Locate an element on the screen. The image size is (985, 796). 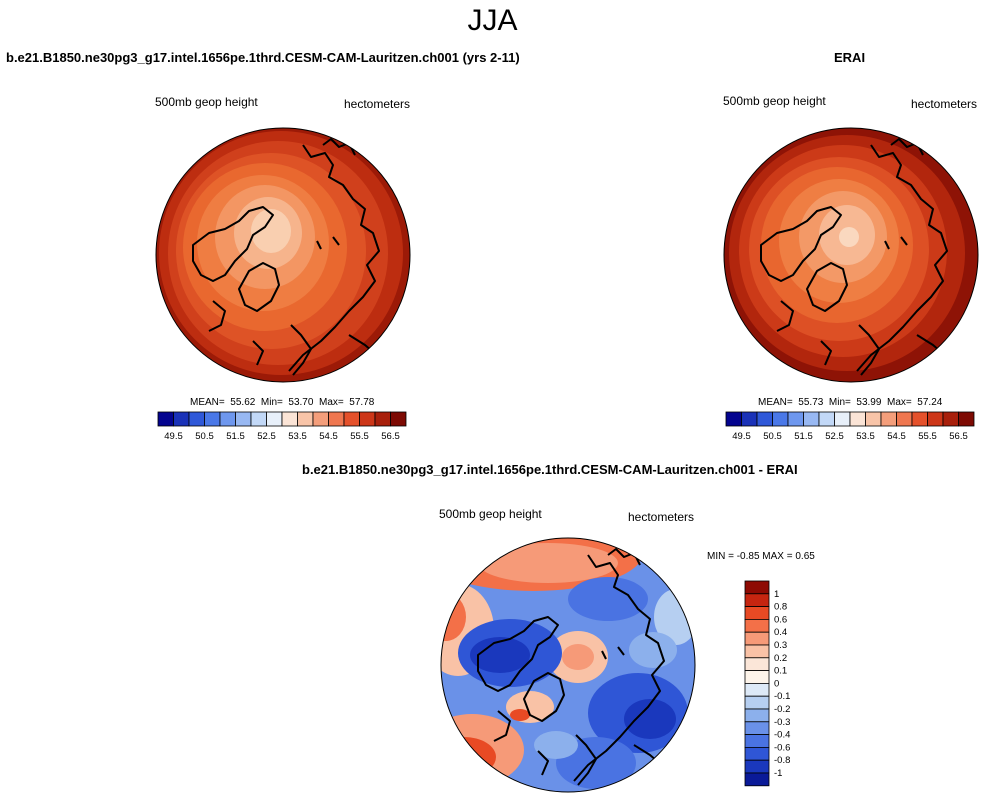
left-units-label: hectometers is located at coordinates (377, 104).